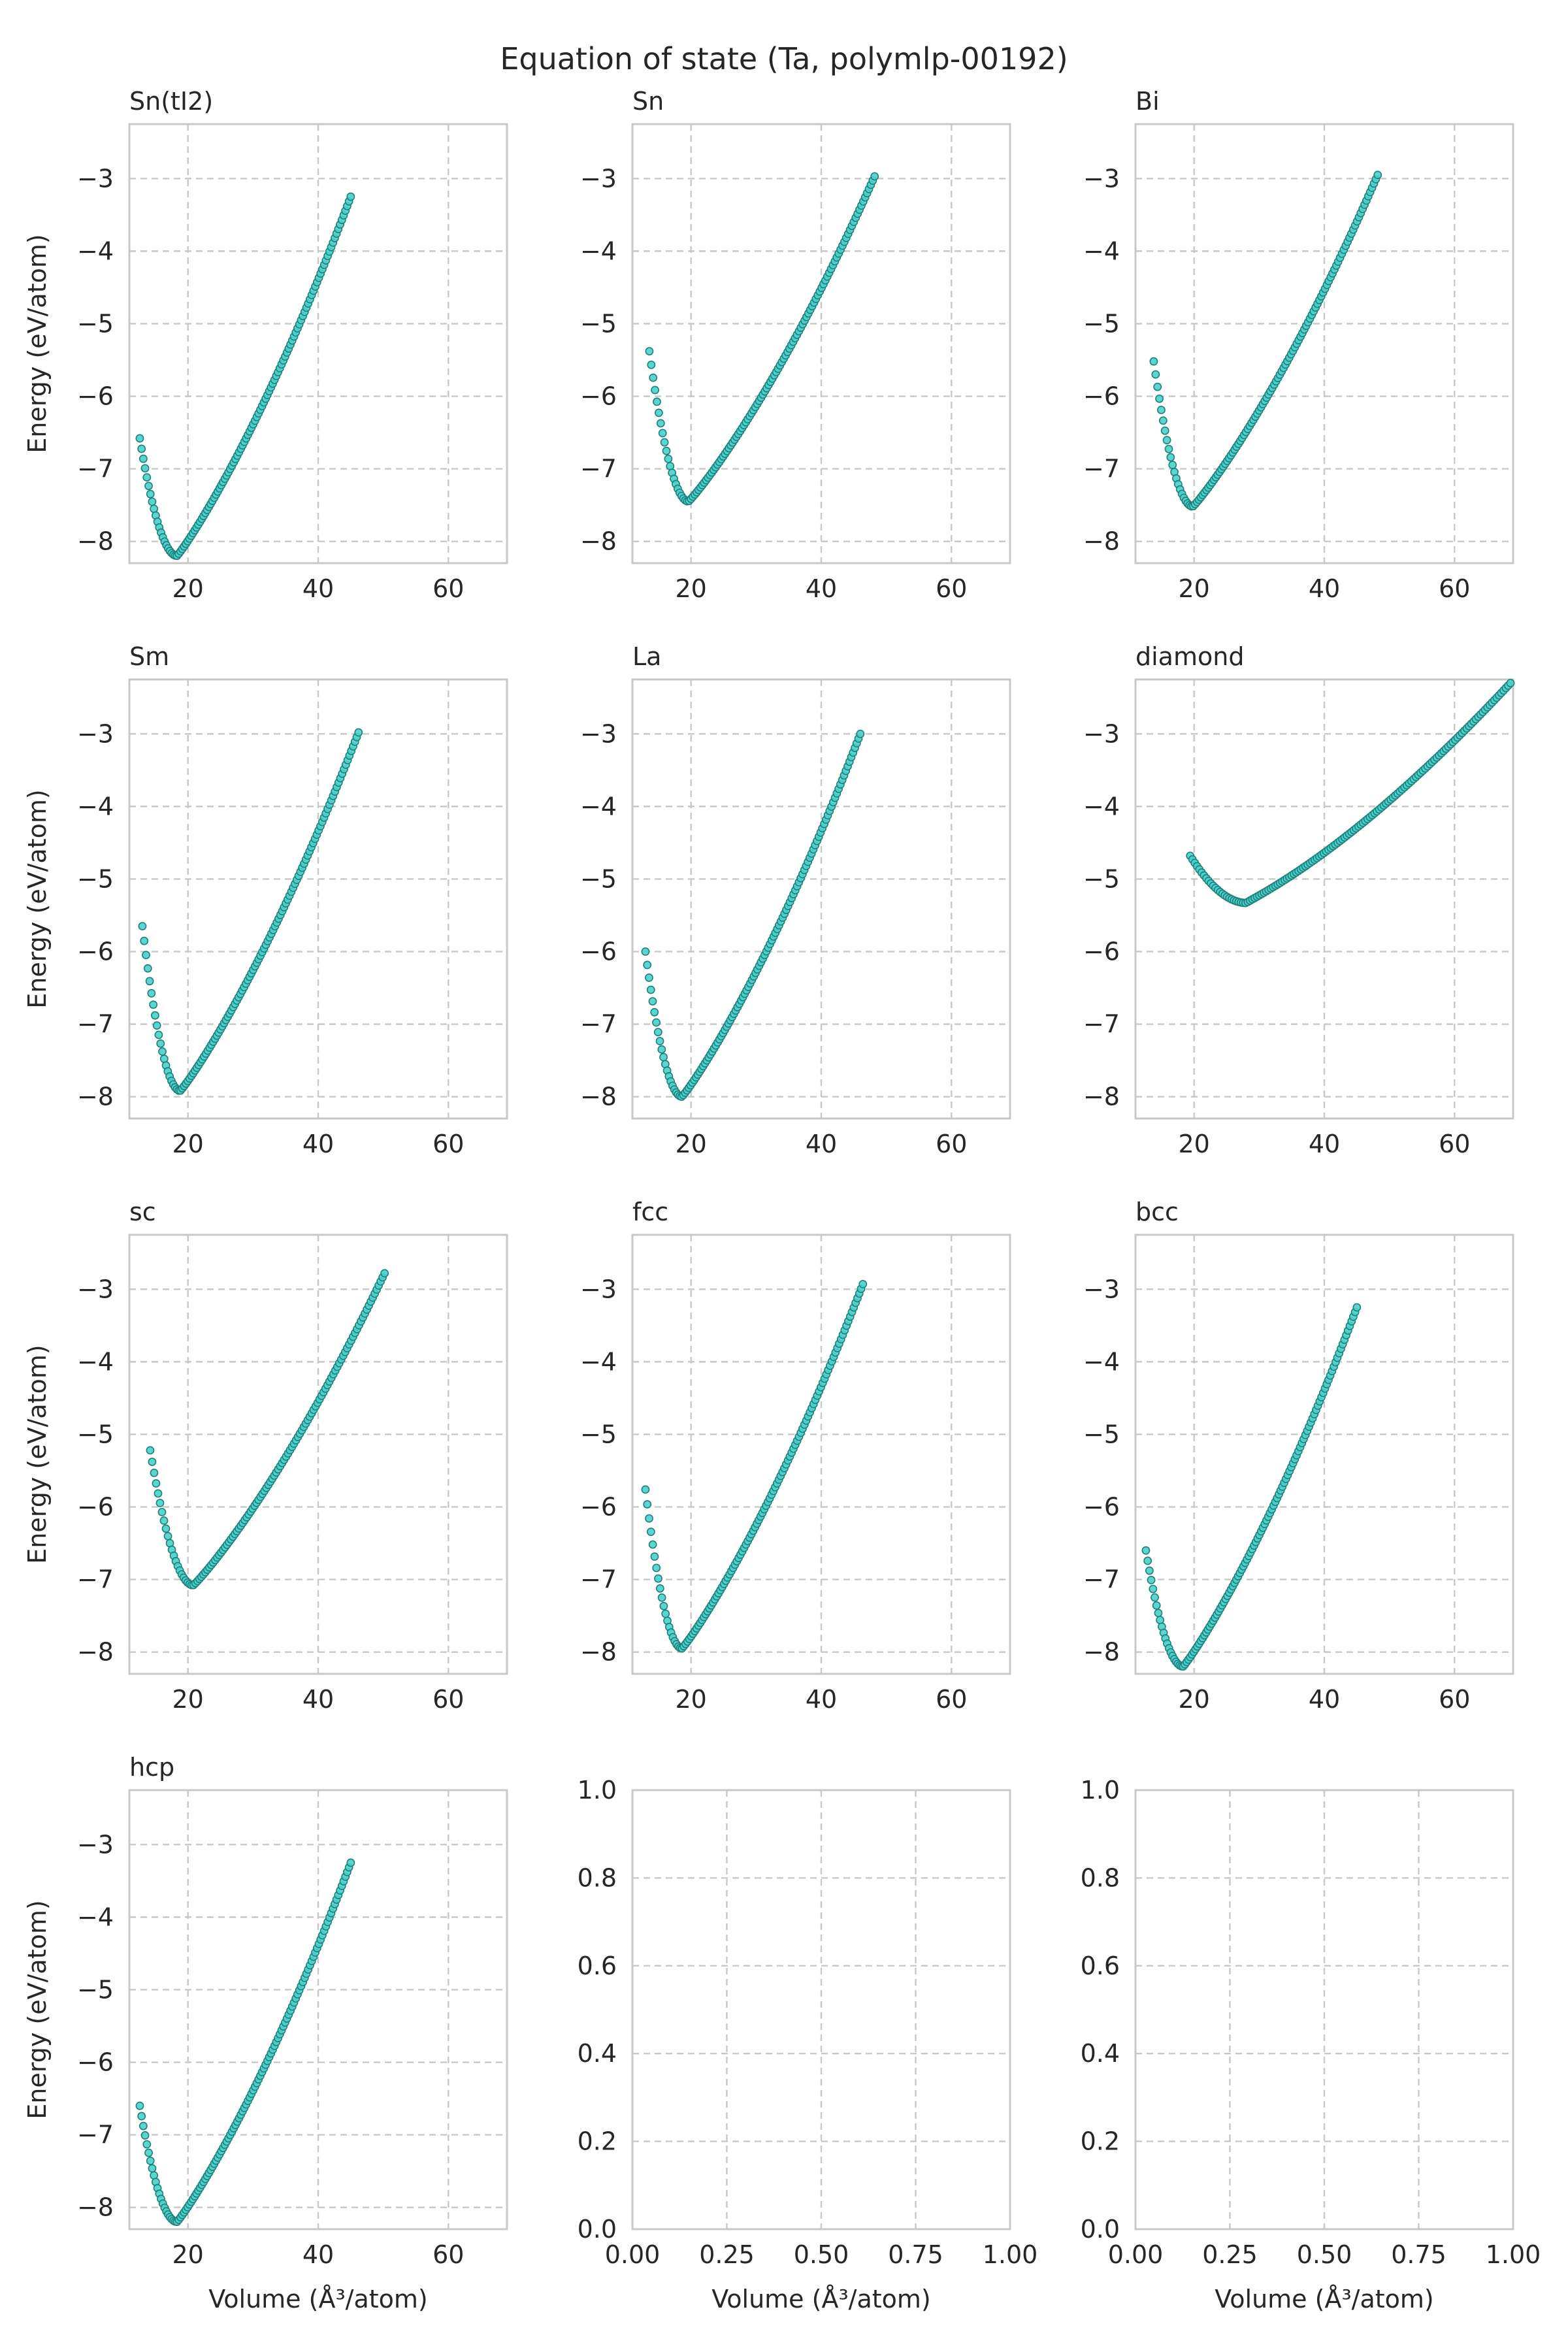 This screenshot has width=1568, height=2352. What do you see at coordinates (1189, 656) in the screenshot?
I see `subplot-title: diamond` at bounding box center [1189, 656].